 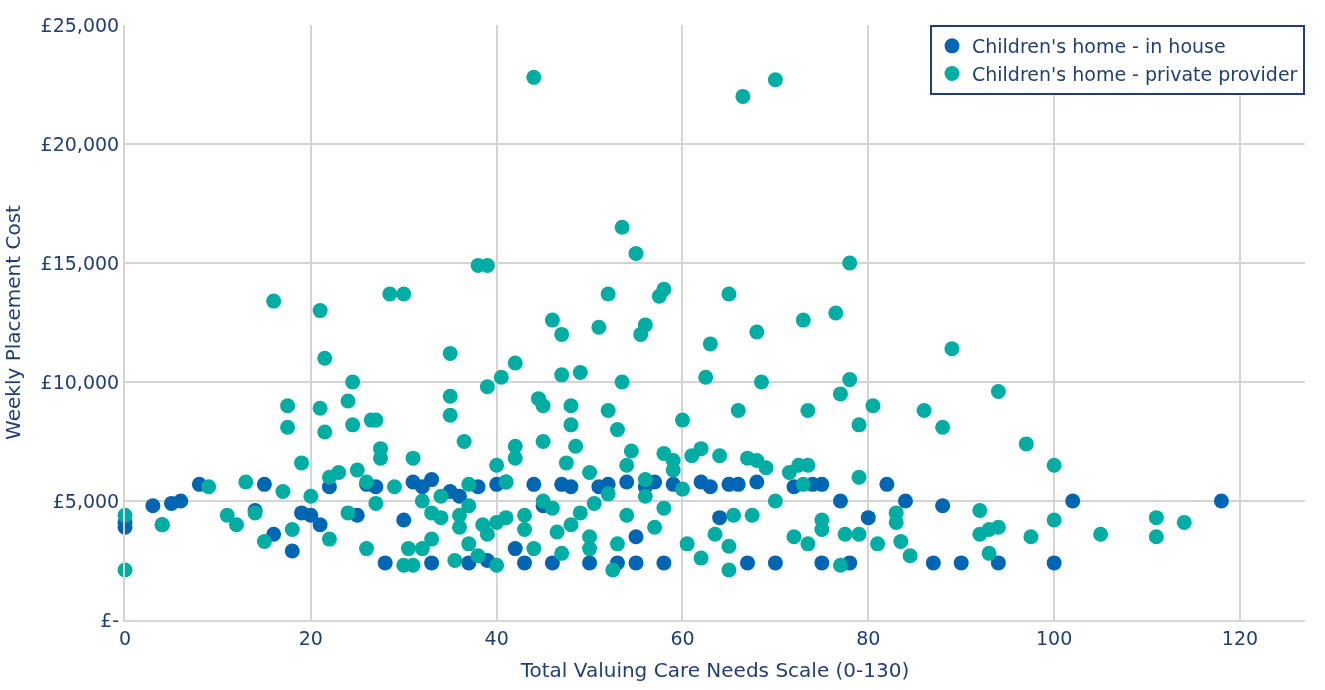 I want to click on y-tick-label: £25,000, so click(x=80, y=24).